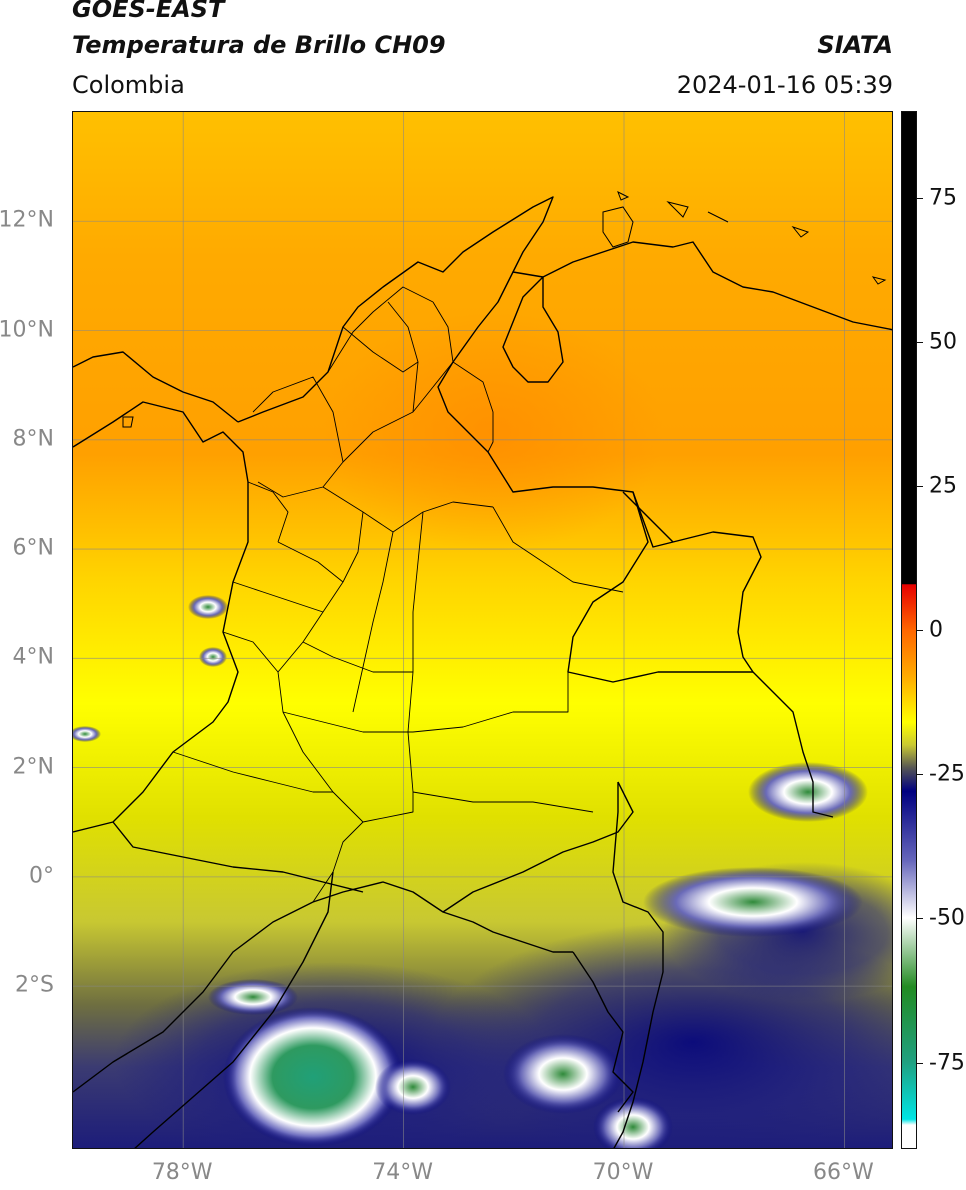  What do you see at coordinates (33, 548) in the screenshot?
I see `lat-tick-label: 6°N` at bounding box center [33, 548].